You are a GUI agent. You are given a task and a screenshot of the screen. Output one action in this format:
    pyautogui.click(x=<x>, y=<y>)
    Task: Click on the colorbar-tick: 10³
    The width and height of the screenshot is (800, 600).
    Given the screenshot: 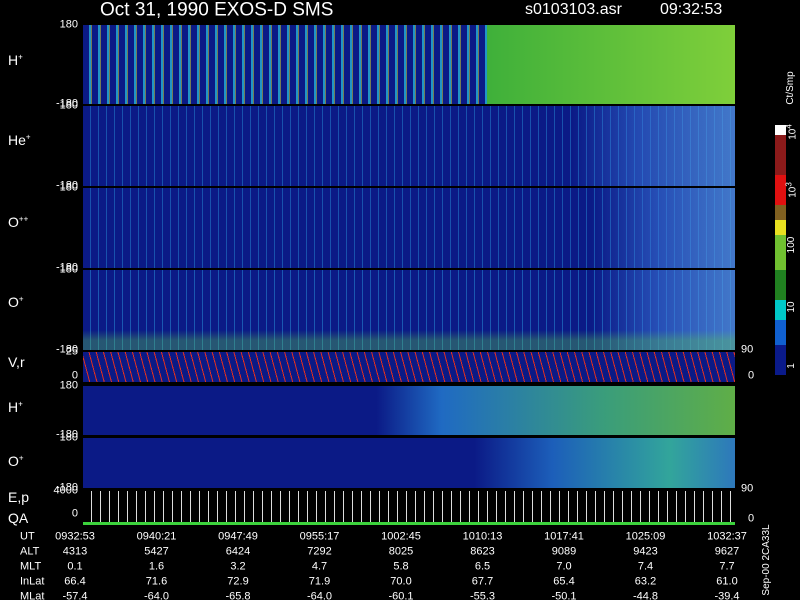 What is the action you would take?
    pyautogui.click(x=791, y=190)
    